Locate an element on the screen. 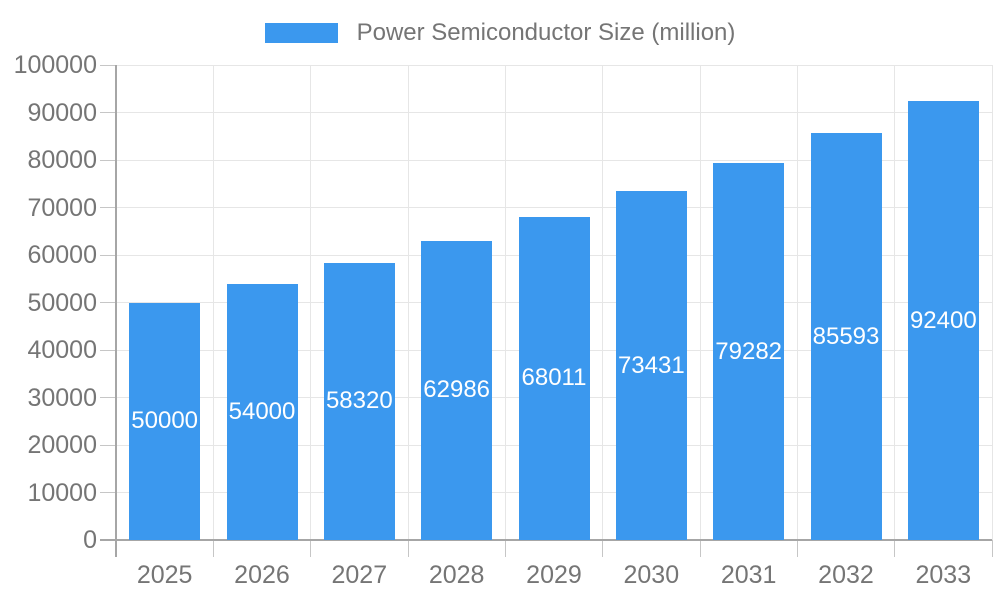 The image size is (1000, 600). bar-value-label: 50000 is located at coordinates (165, 421).